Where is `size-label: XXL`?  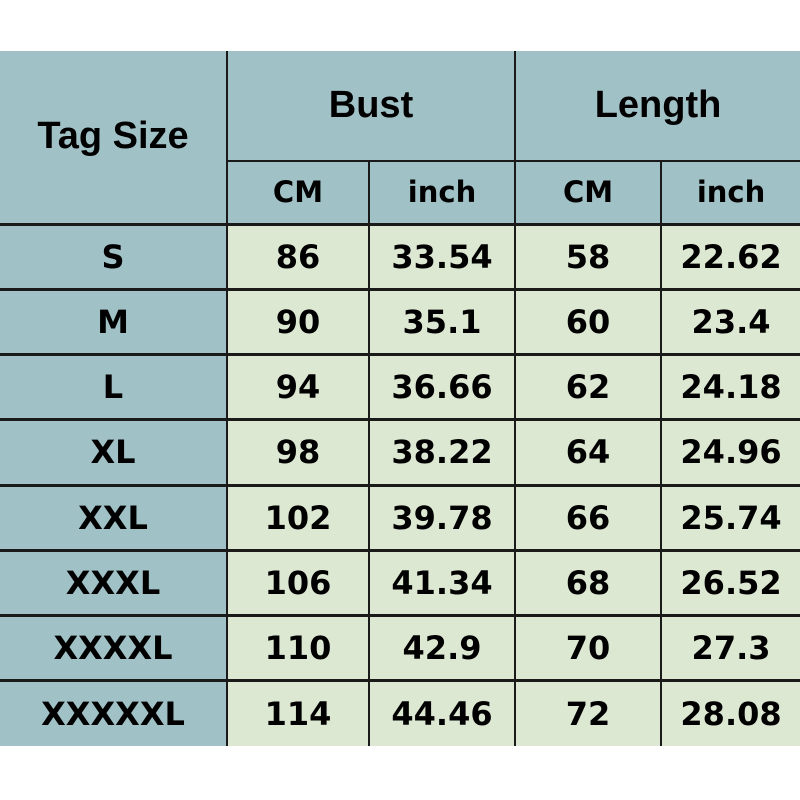 size-label: XXL is located at coordinates (114, 518).